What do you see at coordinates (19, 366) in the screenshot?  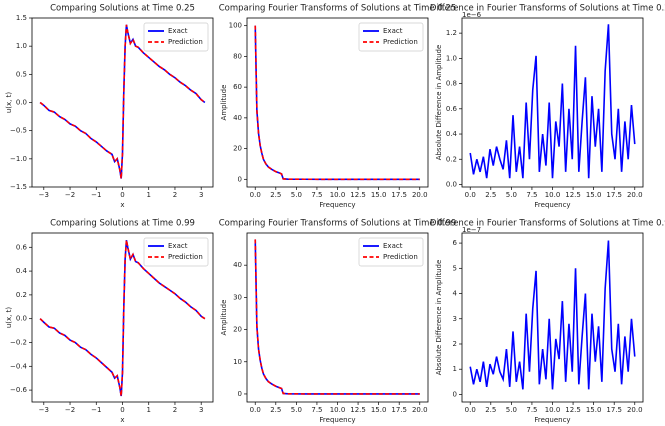 I see `y-tick-label: −0.4` at bounding box center [19, 366].